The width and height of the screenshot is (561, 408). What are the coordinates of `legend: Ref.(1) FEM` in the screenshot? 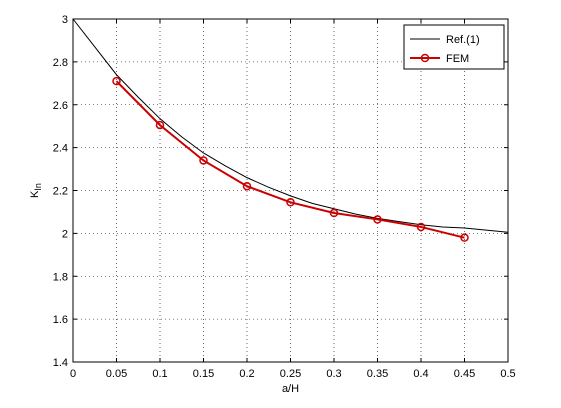 It's located at (454, 47).